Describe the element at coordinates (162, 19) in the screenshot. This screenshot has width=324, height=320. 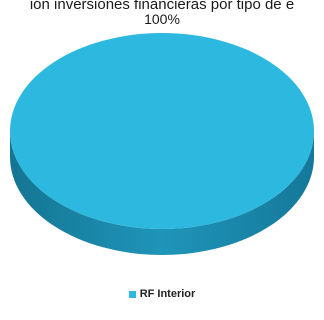
I see `data-label: 100%` at that location.